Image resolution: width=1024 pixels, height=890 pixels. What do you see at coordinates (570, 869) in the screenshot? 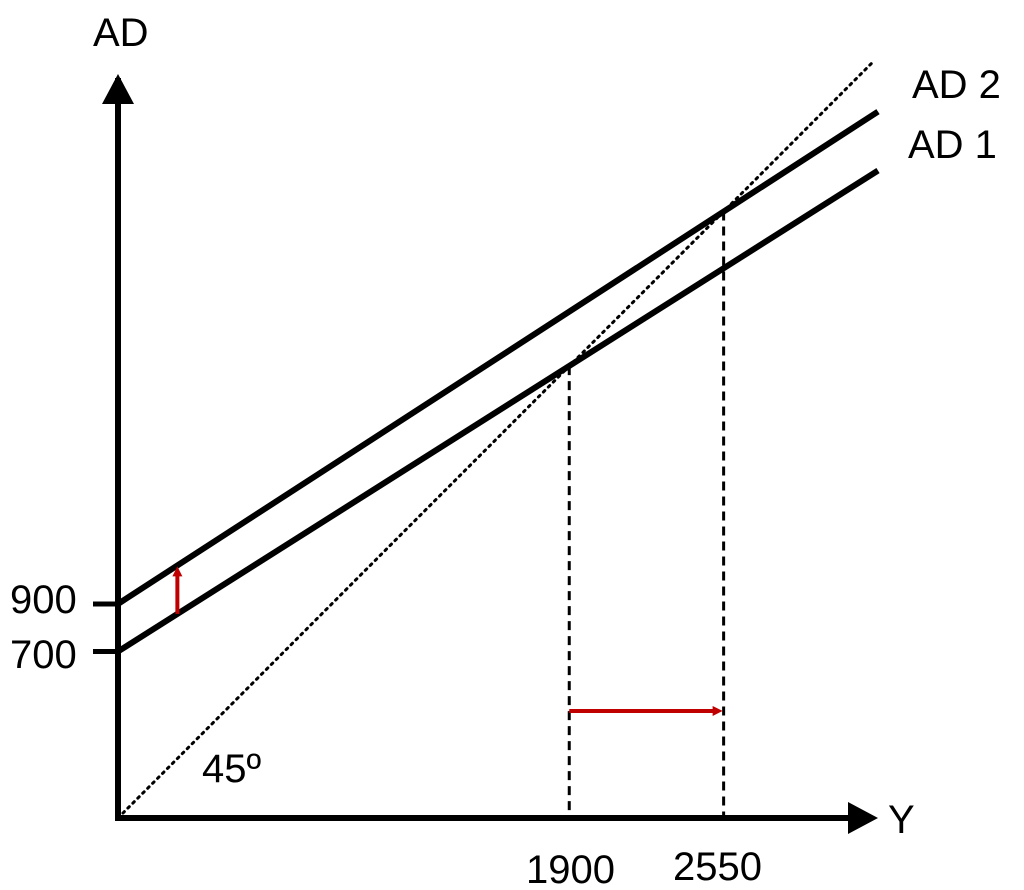
I see `x-tick-label-1900: 1900` at bounding box center [570, 869].